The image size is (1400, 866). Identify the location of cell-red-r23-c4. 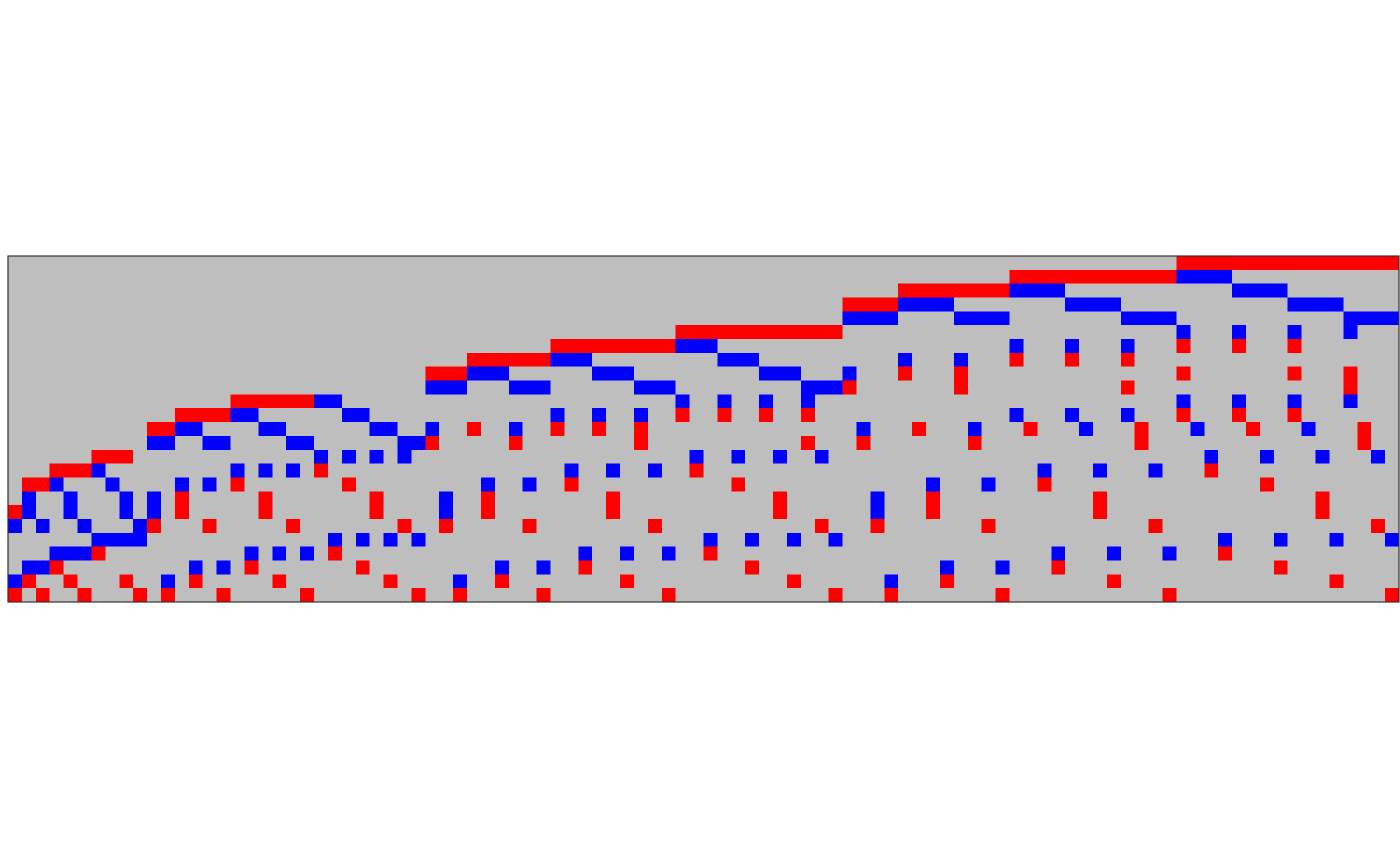
(70, 581).